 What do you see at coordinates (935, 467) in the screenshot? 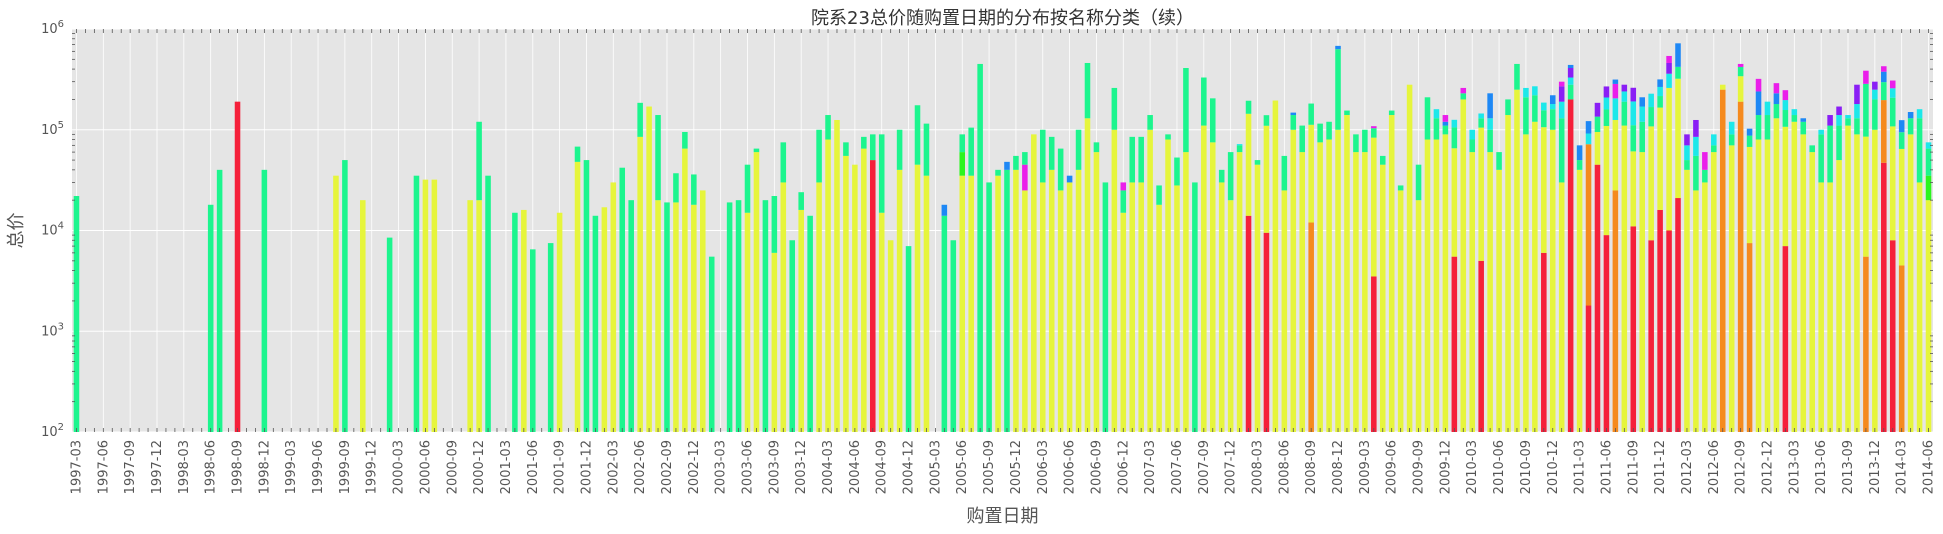
I see `x-tick-label: 2005-03` at bounding box center [935, 467].